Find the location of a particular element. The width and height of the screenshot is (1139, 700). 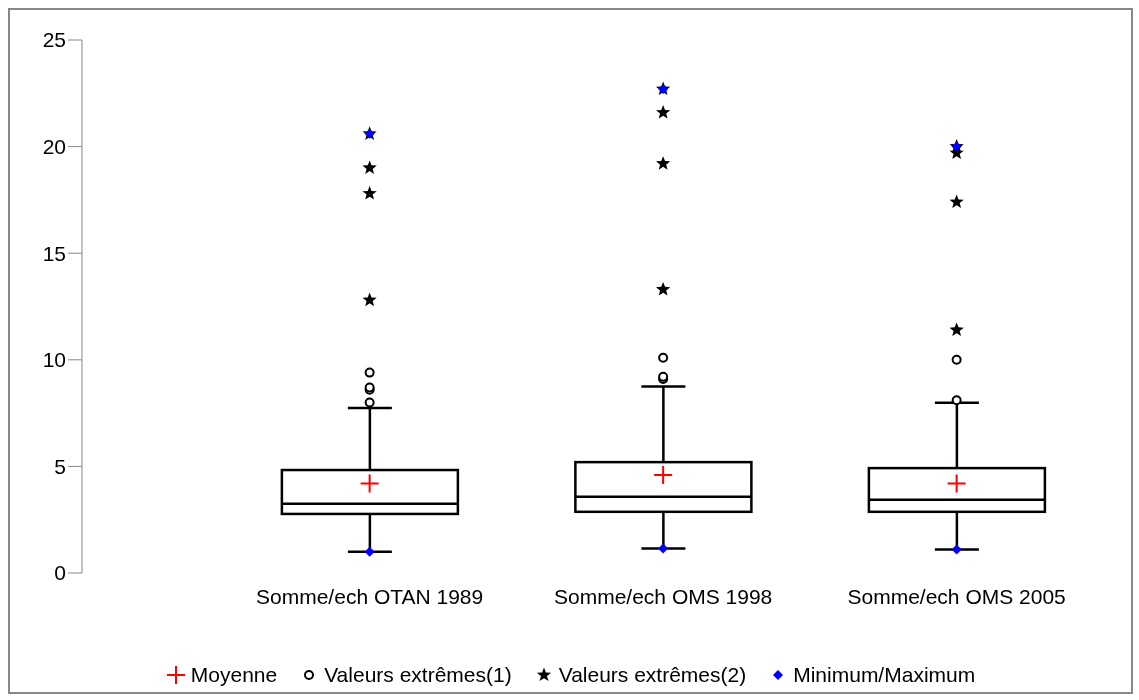

legend-label: Moyenne is located at coordinates (234, 675).